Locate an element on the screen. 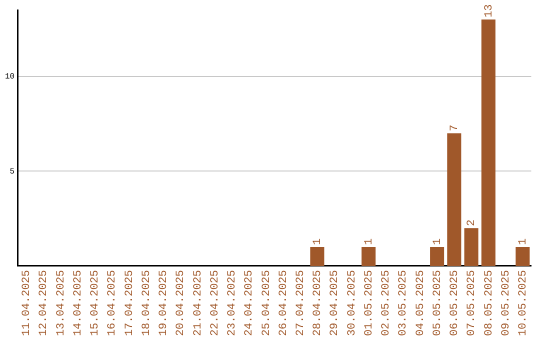  x-tick-label: 11.04.2025 is located at coordinates (27, 303).